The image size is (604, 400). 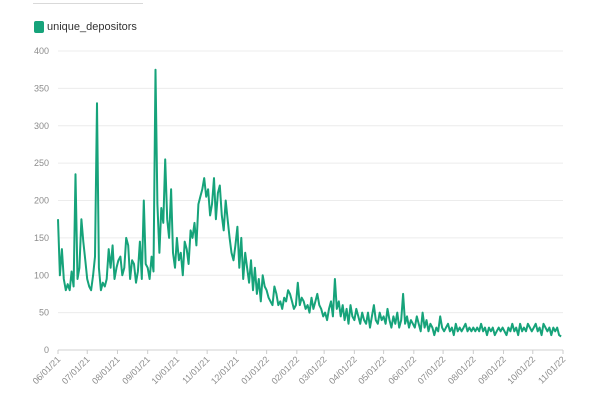 I want to click on y-tick-label: 250, so click(x=41, y=163).